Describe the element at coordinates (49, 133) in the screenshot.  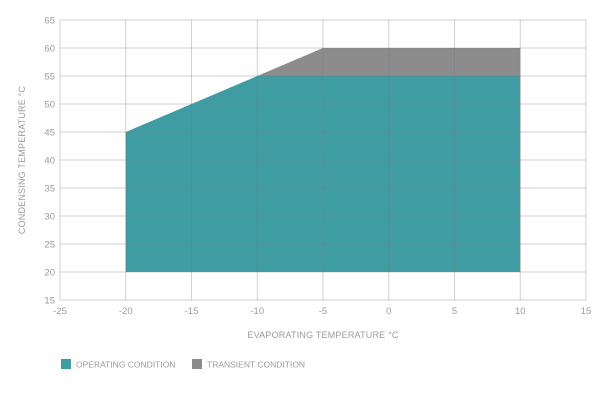
I see `y-tick-label: 45` at that location.